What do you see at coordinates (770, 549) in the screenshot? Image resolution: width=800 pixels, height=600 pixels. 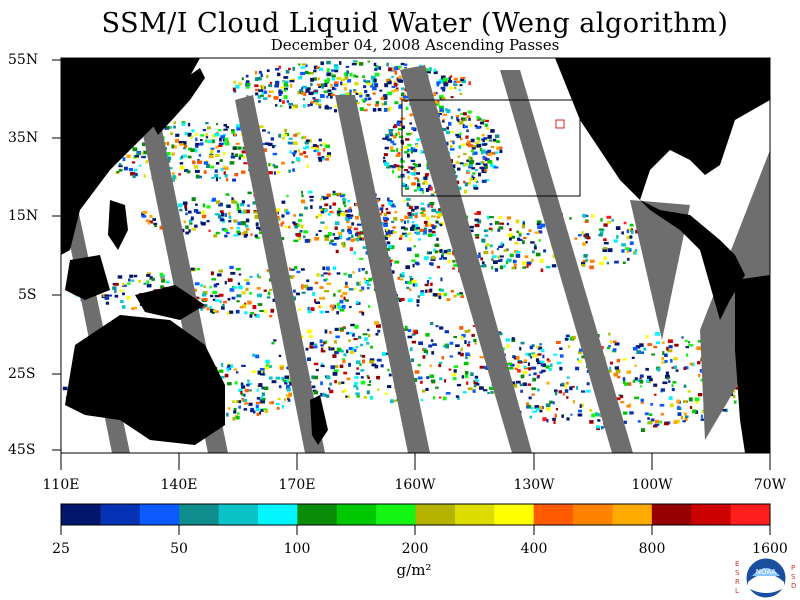 I see `colorbar-label: 1600` at bounding box center [770, 549].